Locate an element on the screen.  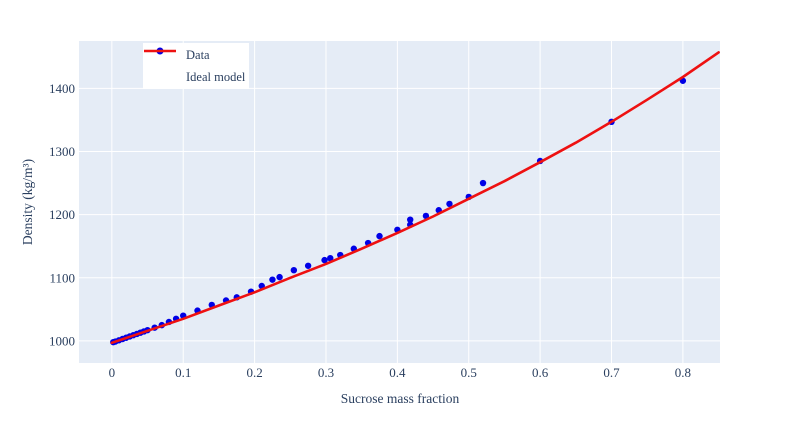
y-tick-label: 1000 is located at coordinates (62, 340).